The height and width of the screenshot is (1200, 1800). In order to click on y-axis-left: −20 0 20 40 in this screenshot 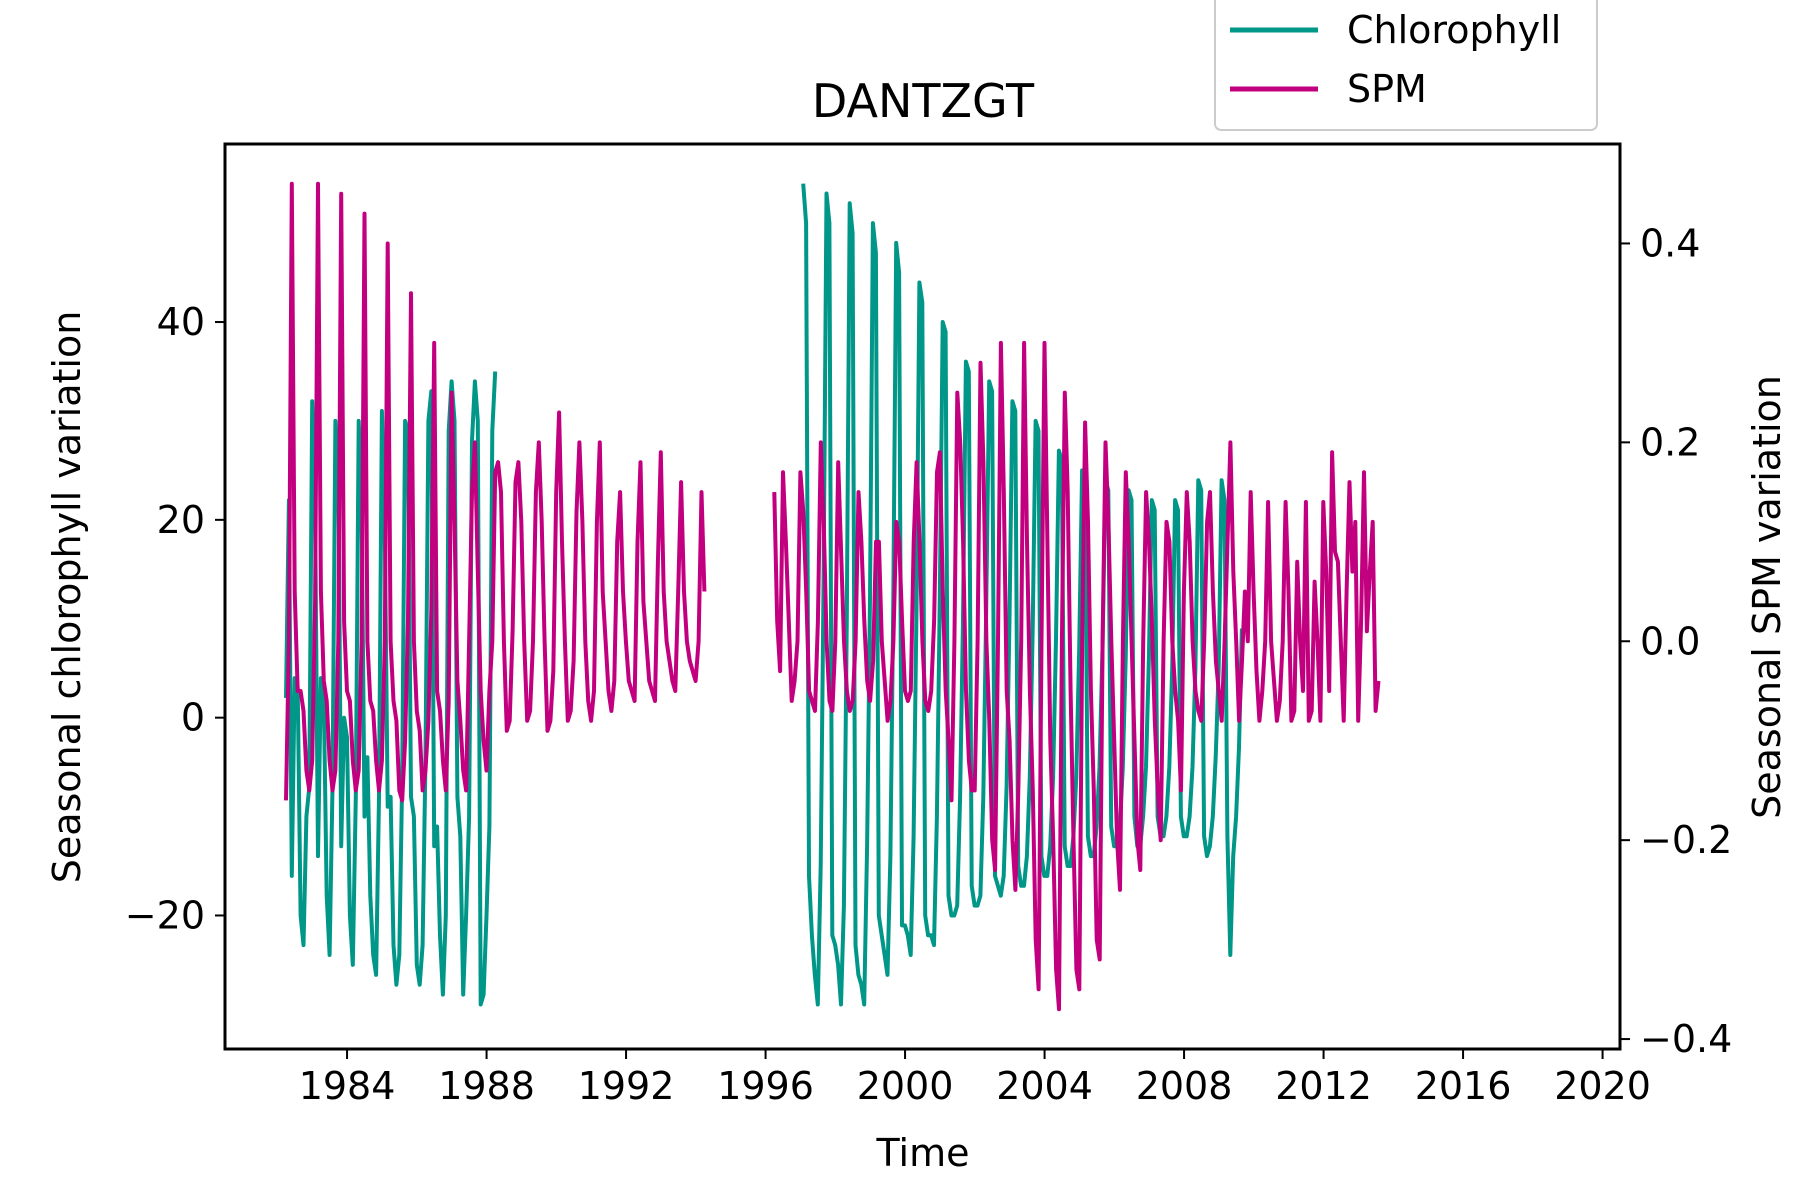, I will do `click(175, 618)`.